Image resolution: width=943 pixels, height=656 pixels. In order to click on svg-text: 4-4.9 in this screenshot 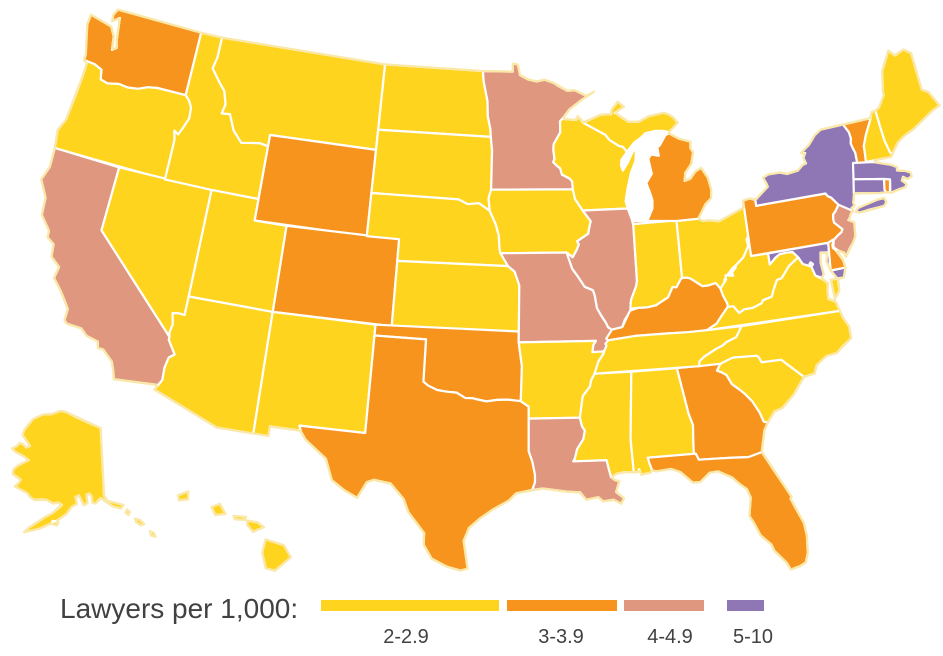, I will do `click(670, 637)`.